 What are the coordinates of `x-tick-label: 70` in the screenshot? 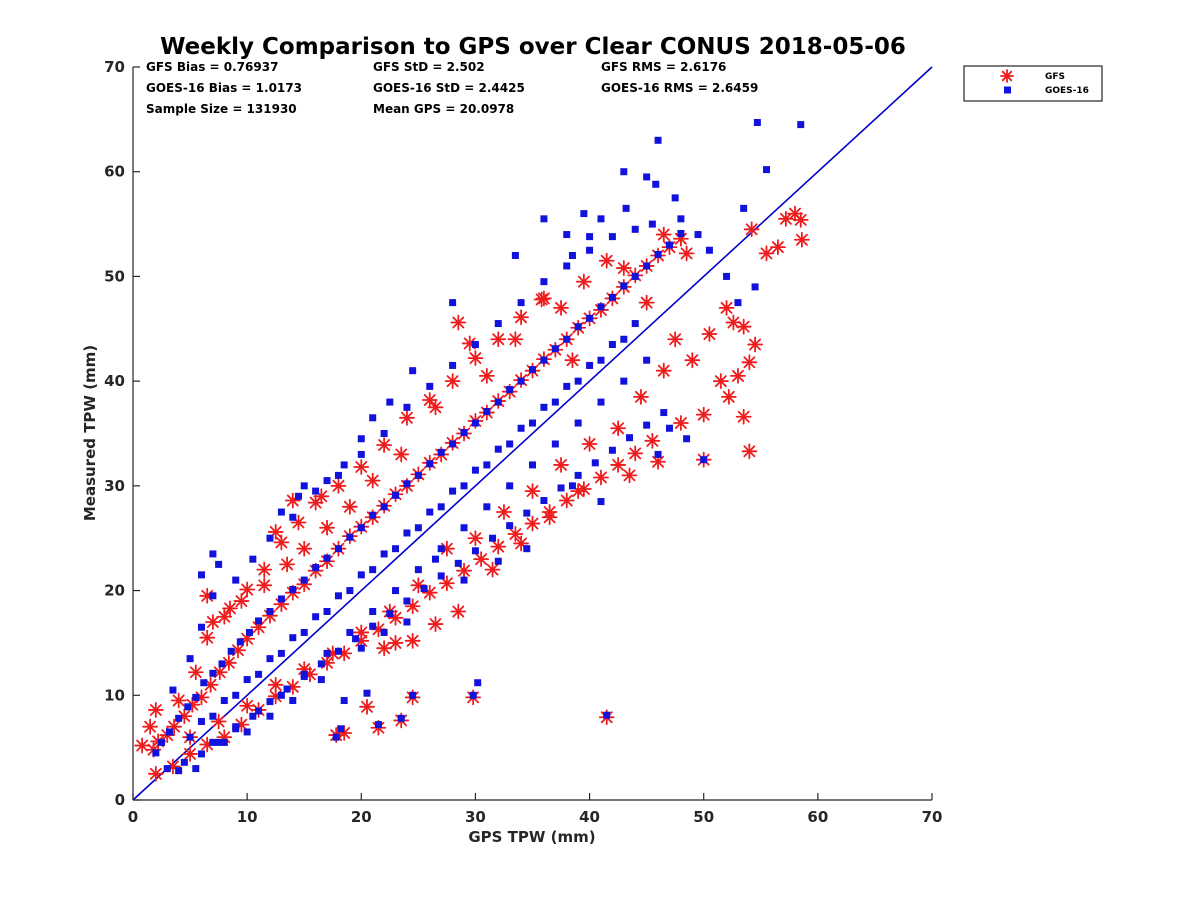 It's located at (932, 817).